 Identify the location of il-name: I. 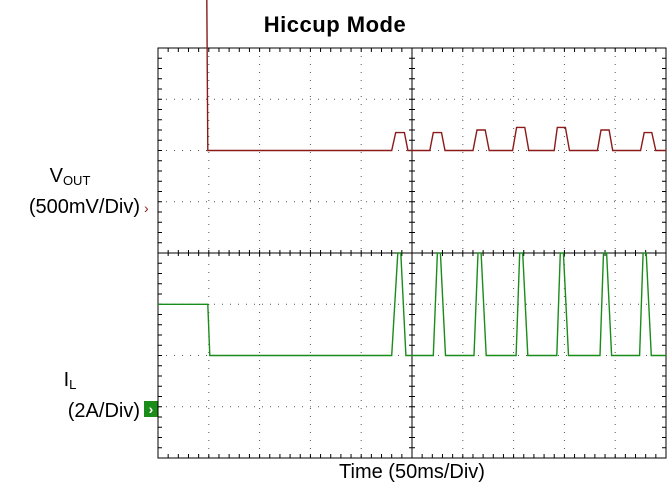
(66, 380).